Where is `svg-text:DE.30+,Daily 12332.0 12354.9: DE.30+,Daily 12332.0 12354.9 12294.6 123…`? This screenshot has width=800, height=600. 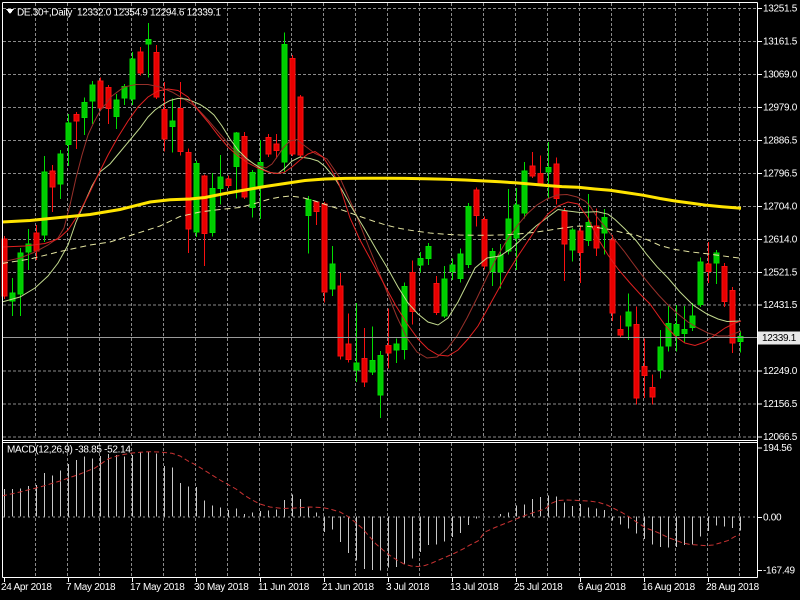
svg-text:DE.30+,Daily 12332.0 12354.9: DE.30+,Daily 12332.0 12354.9 12294.6 123… is located at coordinates (119, 13).